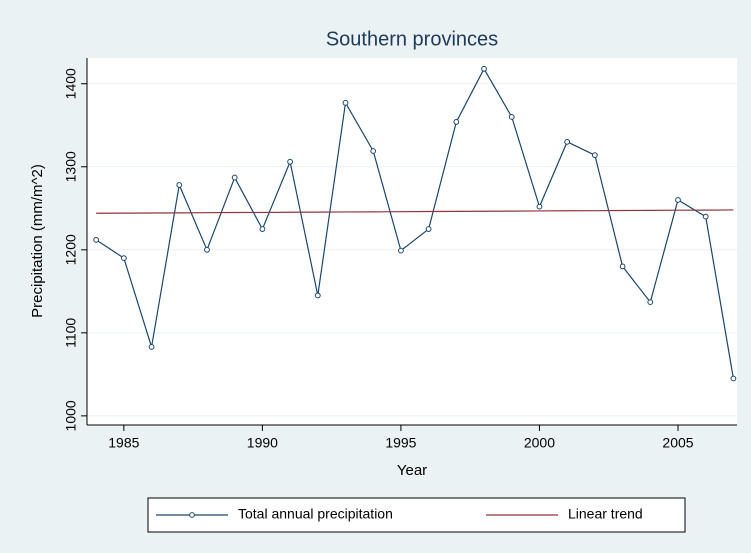 Image resolution: width=751 pixels, height=553 pixels. I want to click on x-axis-label: Year, so click(412, 470).